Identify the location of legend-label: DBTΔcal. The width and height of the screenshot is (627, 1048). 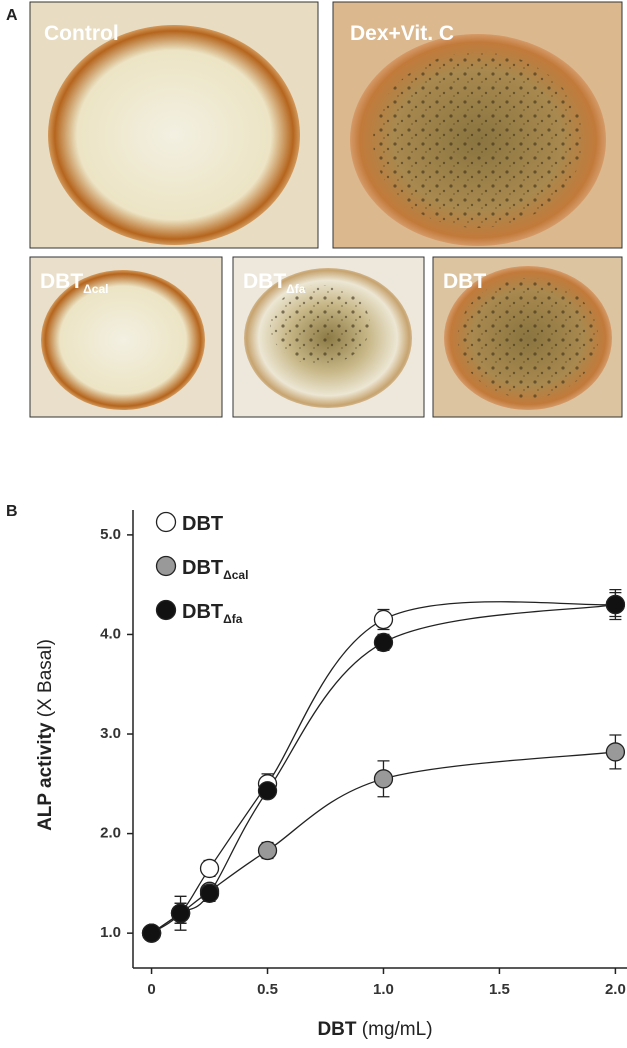
(215, 569).